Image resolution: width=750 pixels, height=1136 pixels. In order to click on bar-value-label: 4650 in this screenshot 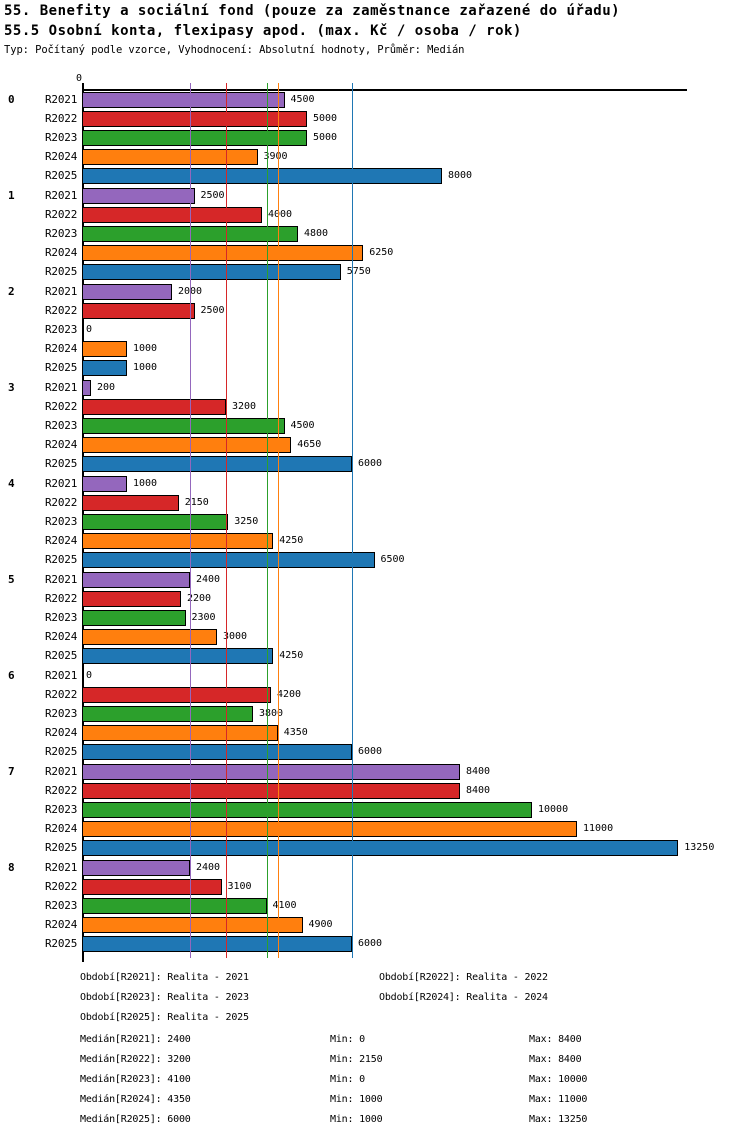, I will do `click(309, 445)`.